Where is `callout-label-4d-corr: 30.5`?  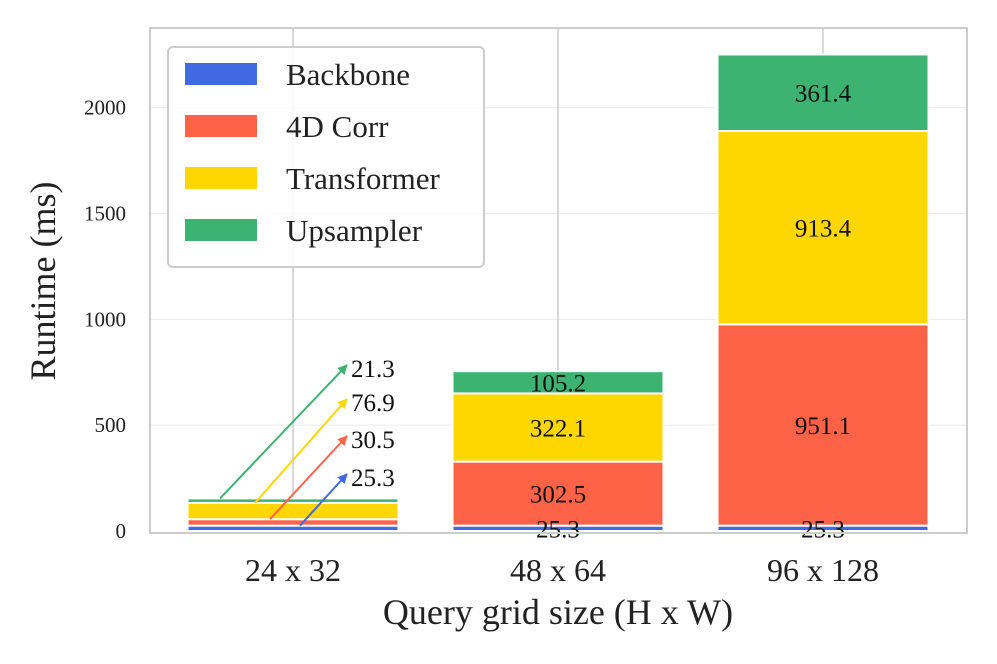 callout-label-4d-corr: 30.5 is located at coordinates (373, 440).